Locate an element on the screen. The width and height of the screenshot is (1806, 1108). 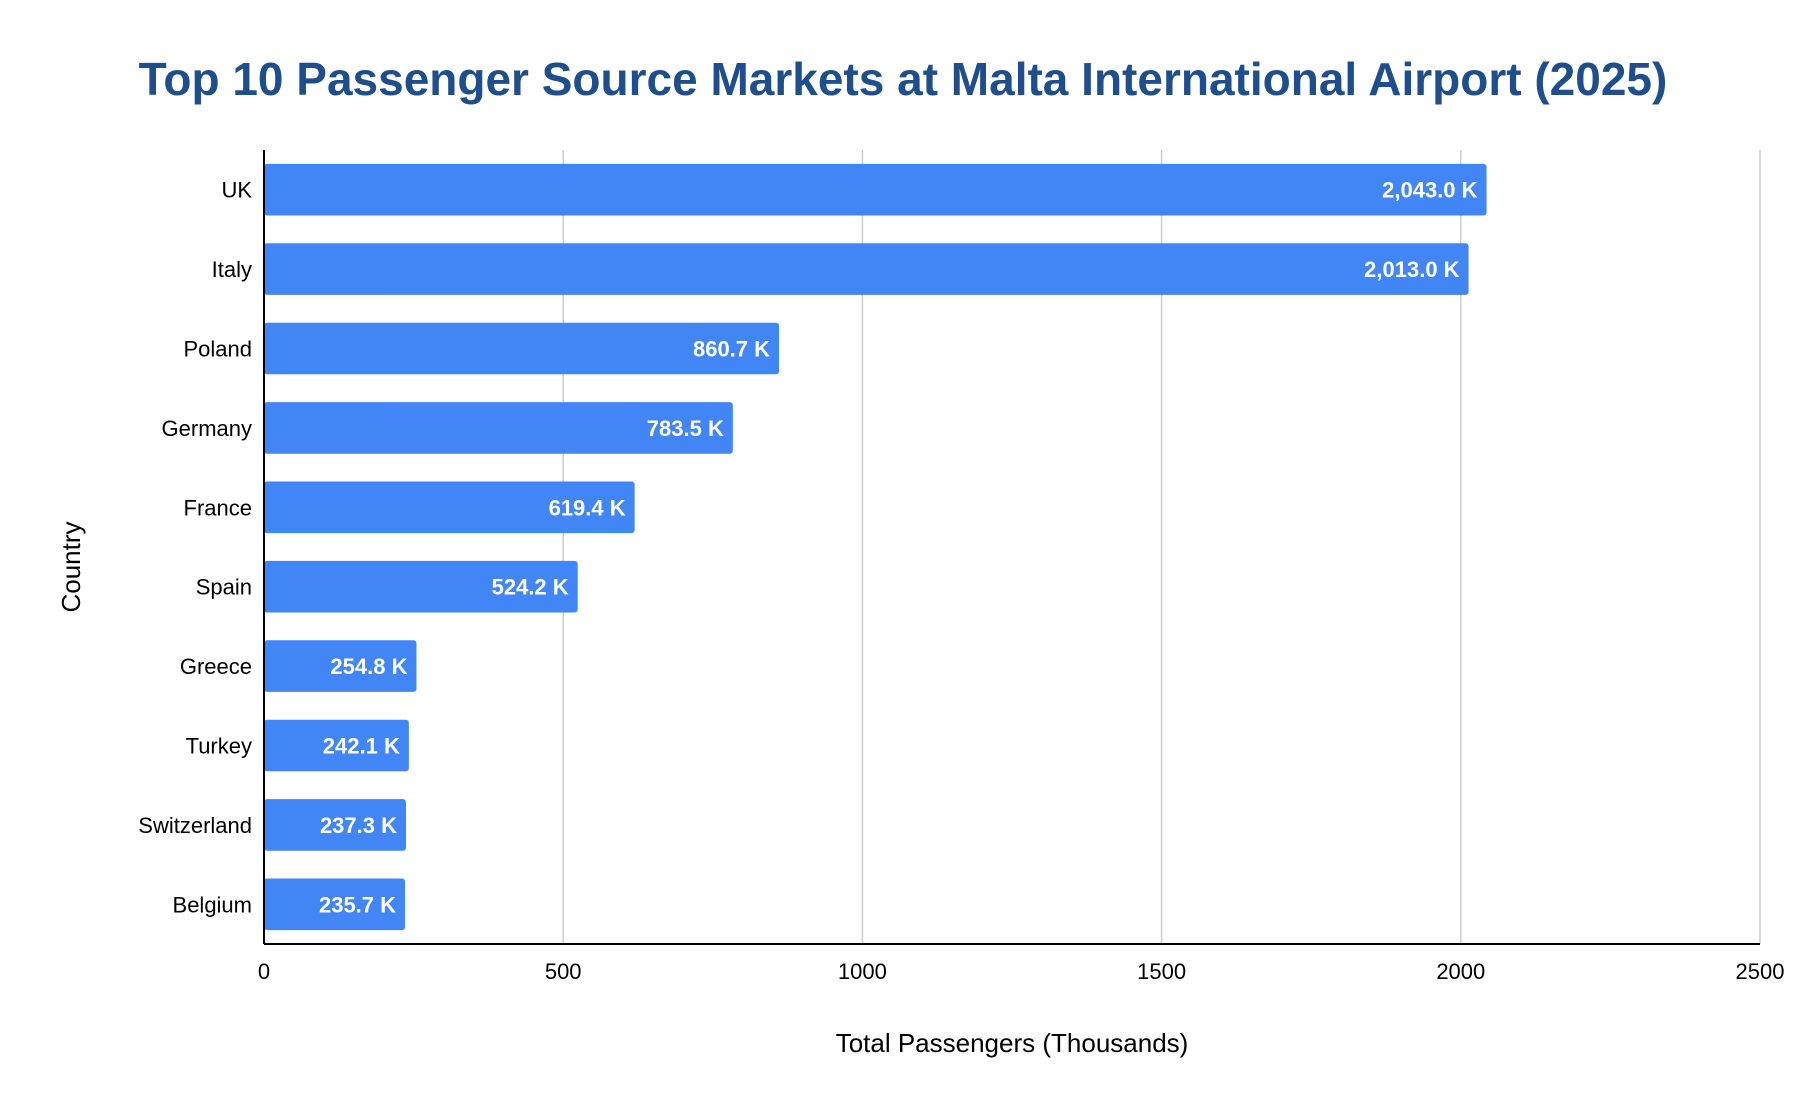
data-label: 235.7 K is located at coordinates (357, 904).